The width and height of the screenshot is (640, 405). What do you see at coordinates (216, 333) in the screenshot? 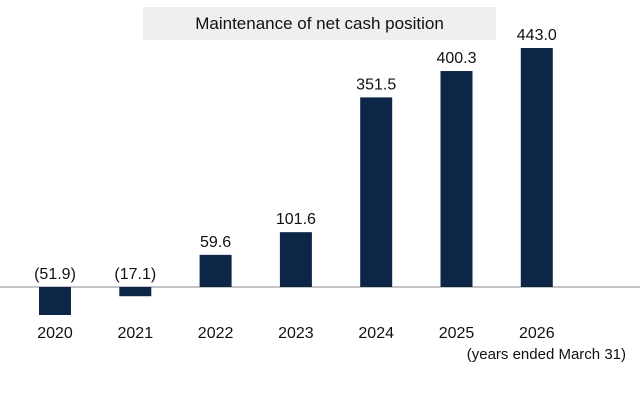
I see `x-tick-label-2022: 2022` at bounding box center [216, 333].